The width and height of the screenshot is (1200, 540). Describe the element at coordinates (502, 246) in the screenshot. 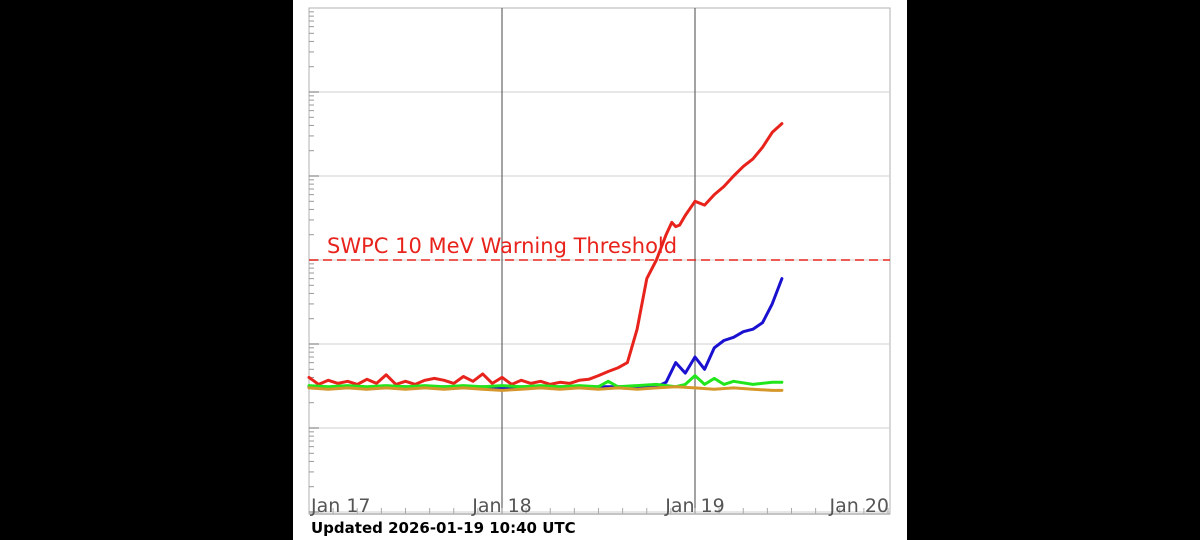

I see `threshold-label: SWPC 10 MeV Warning Threshold` at that location.